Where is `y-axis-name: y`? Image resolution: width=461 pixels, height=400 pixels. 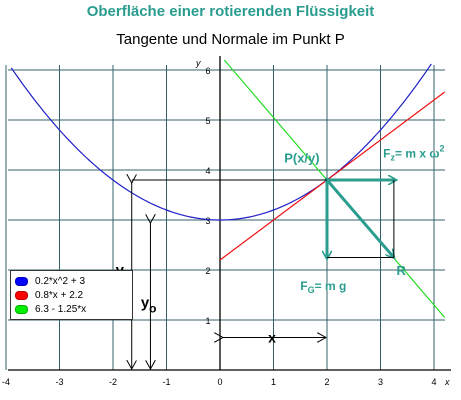
y-axis-name: y is located at coordinates (198, 63).